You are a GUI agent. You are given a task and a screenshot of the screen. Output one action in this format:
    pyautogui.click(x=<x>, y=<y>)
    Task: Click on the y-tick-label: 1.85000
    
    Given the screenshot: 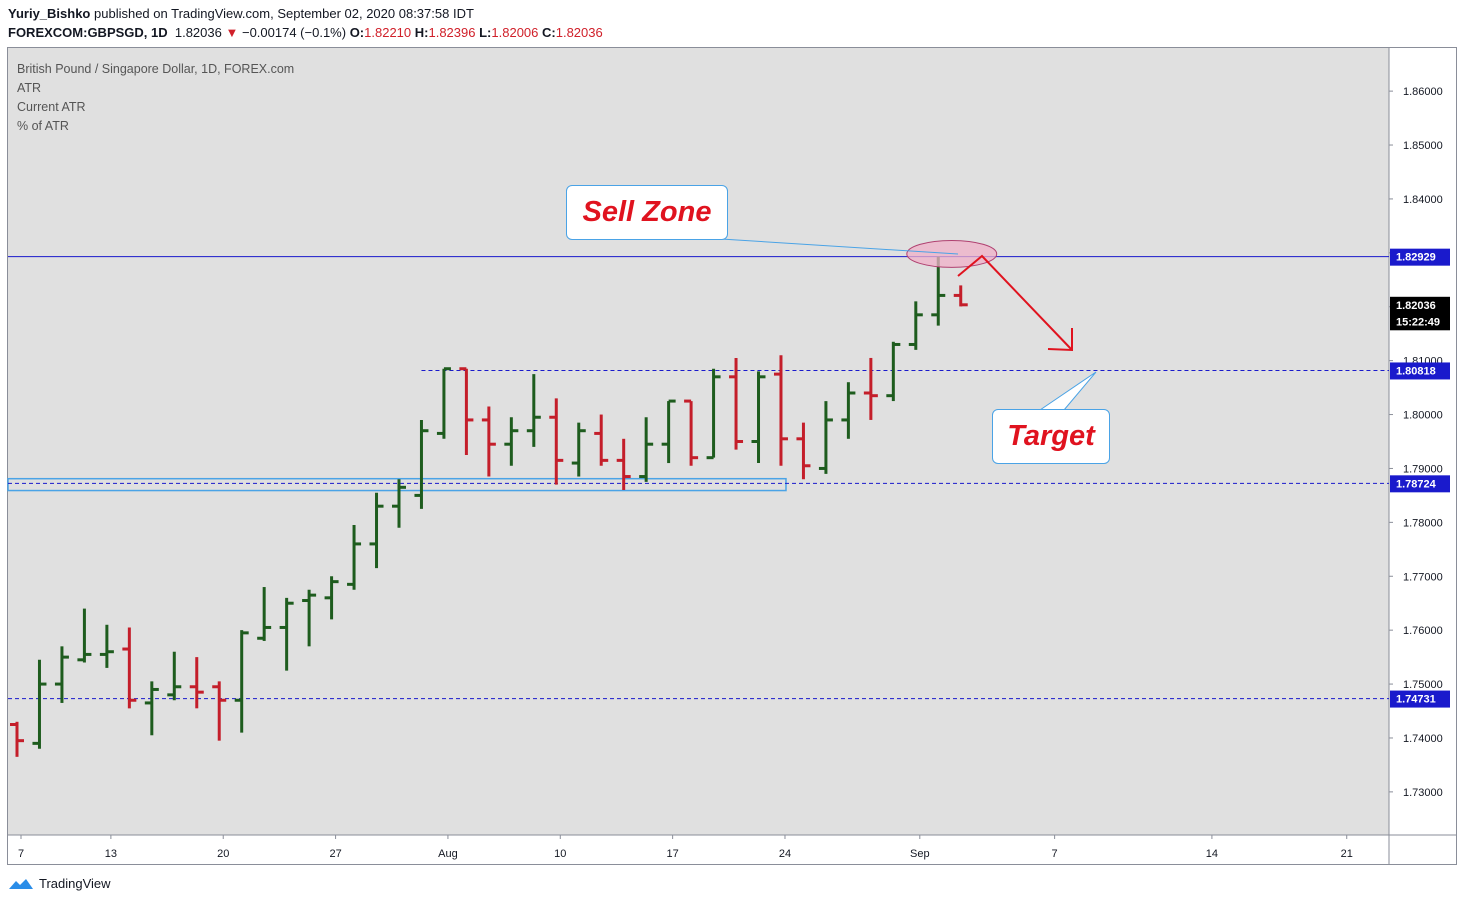 What is the action you would take?
    pyautogui.click(x=1423, y=146)
    